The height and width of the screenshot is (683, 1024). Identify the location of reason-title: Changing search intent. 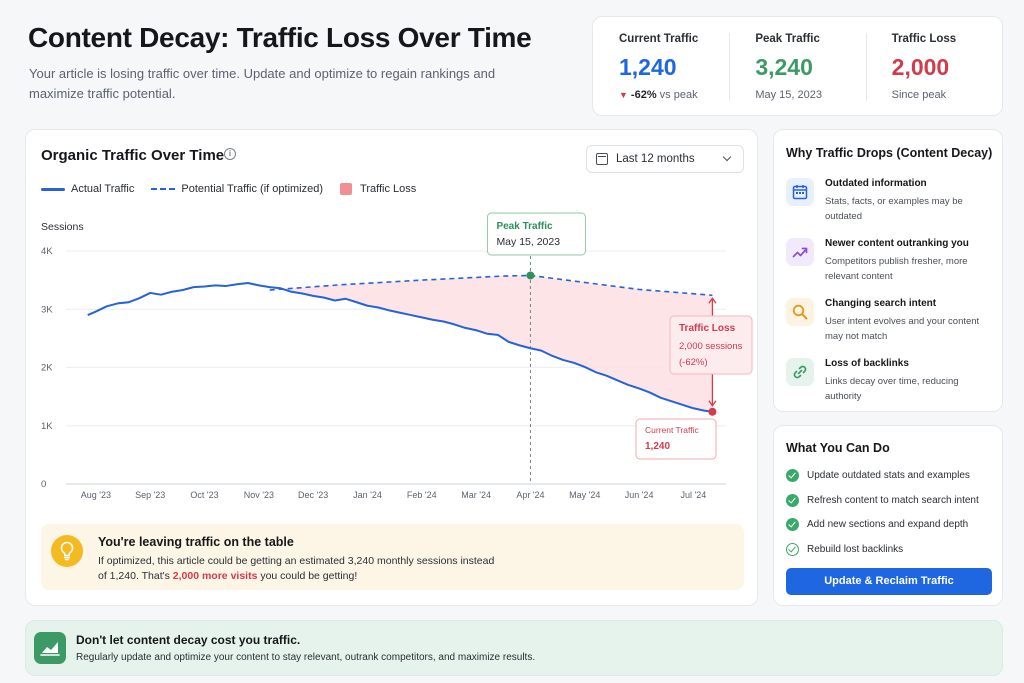
(881, 303).